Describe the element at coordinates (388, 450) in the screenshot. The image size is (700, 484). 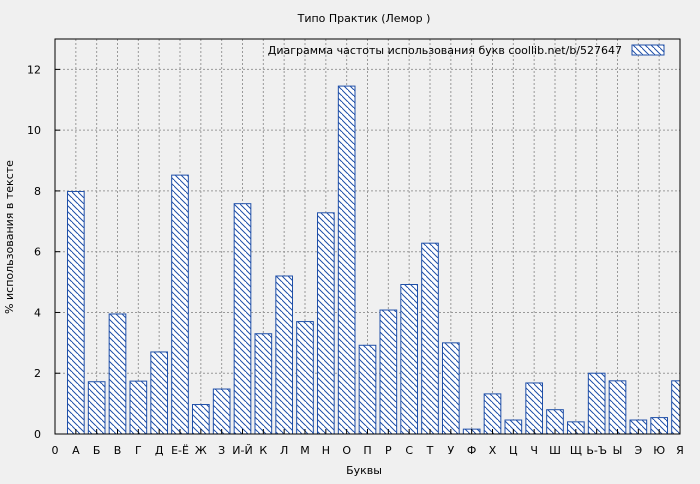
I see `x-tick-label: Р` at that location.